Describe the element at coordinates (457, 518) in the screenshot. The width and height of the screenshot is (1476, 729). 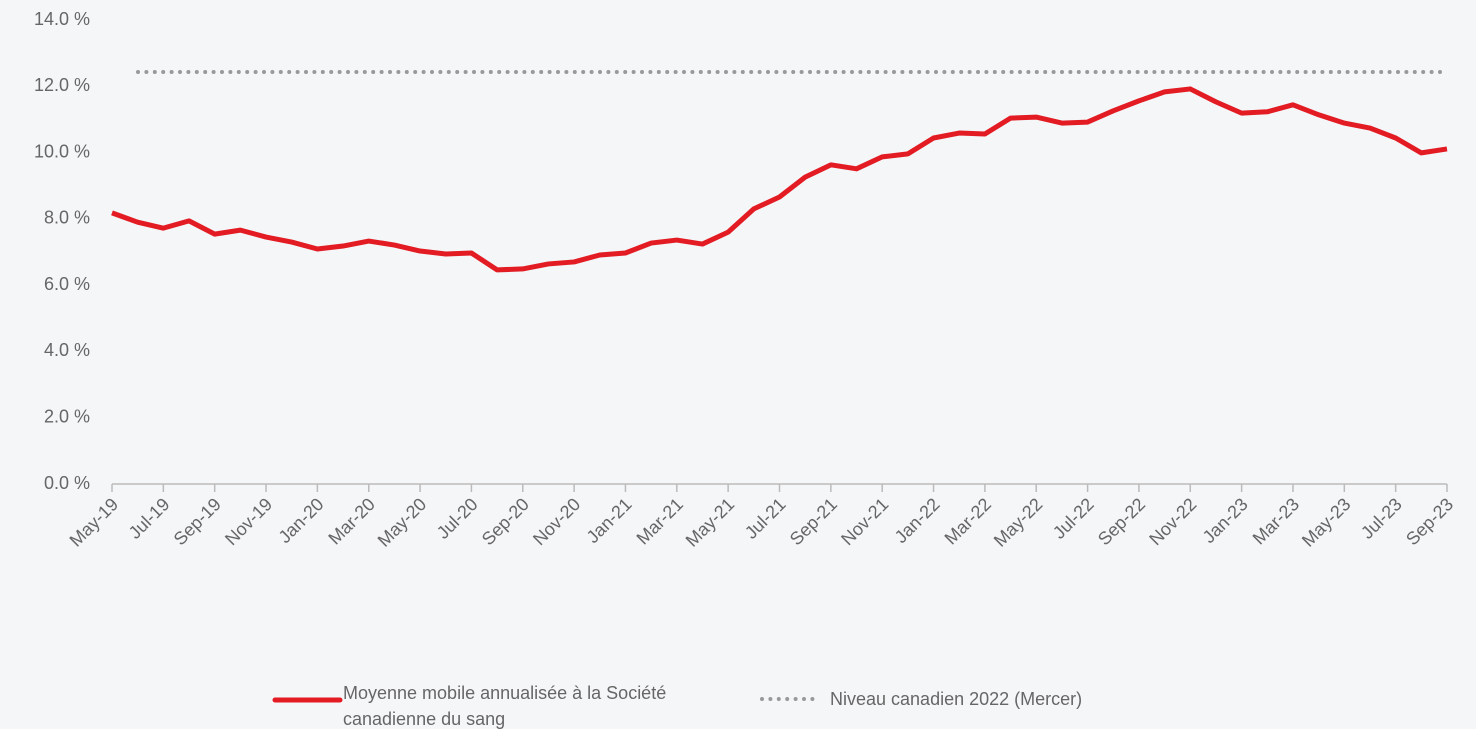
I see `x-tick-label: Jul-20` at that location.